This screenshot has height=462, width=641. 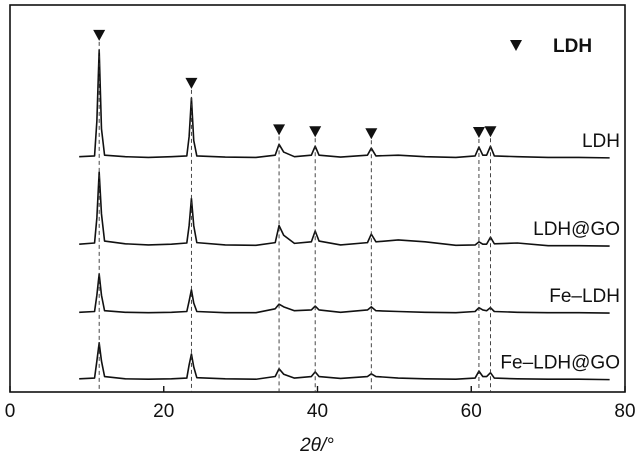 What do you see at coordinates (624, 411) in the screenshot?
I see `x-tick-label: 80` at bounding box center [624, 411].